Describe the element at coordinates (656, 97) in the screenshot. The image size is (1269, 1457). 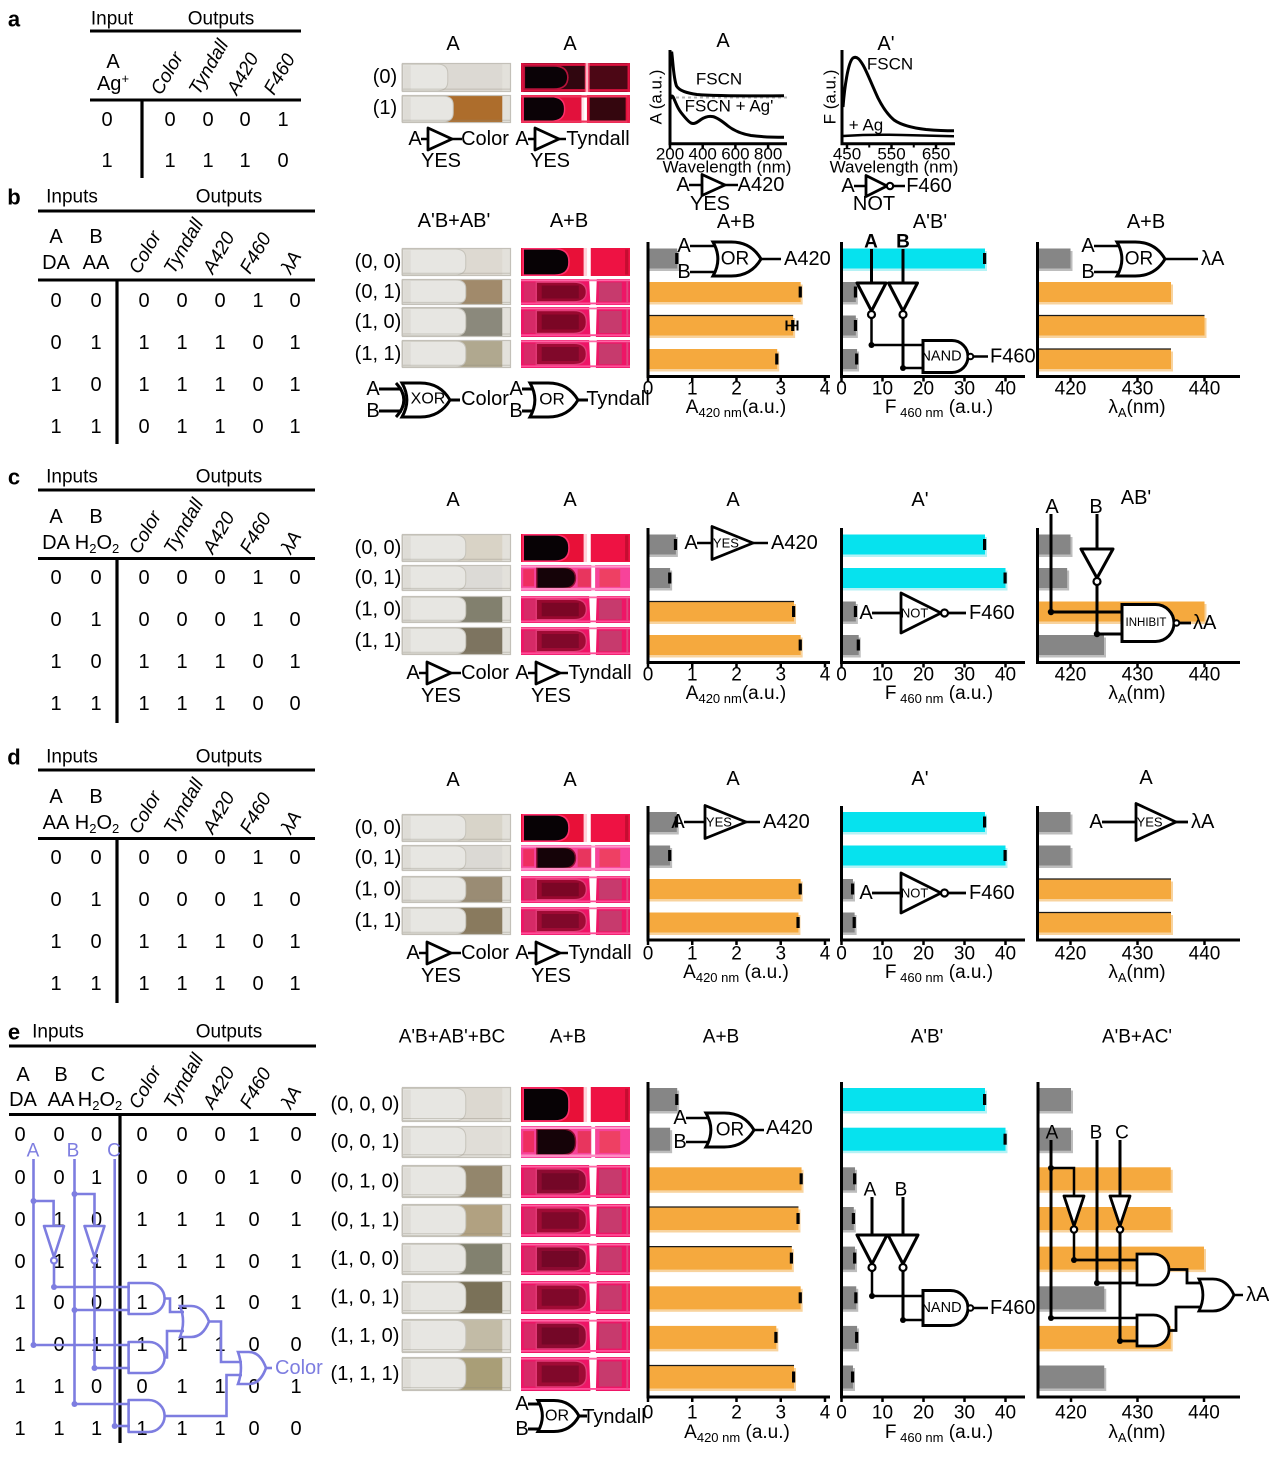
I see `svg-text: A (a.u.)` at that location.